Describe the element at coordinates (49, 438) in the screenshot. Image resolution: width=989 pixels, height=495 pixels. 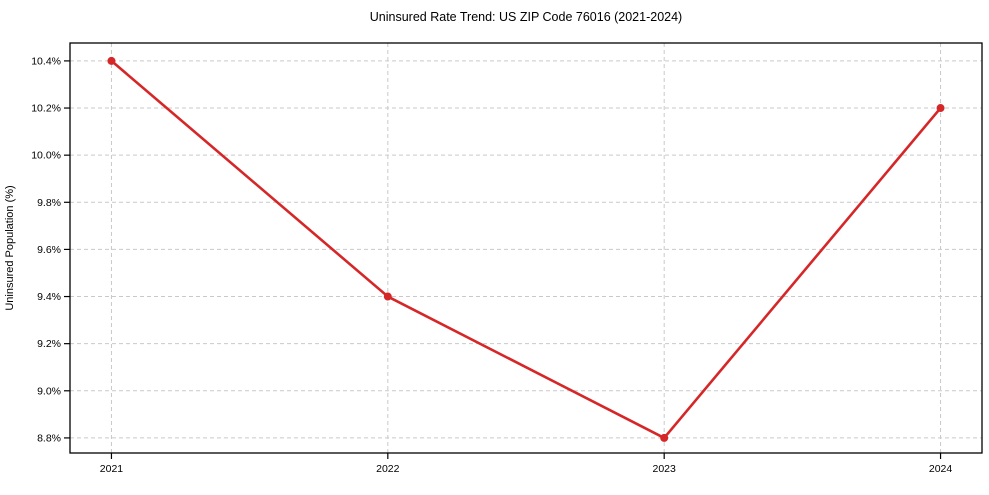
I see `y-tick-label: 8.8%` at that location.